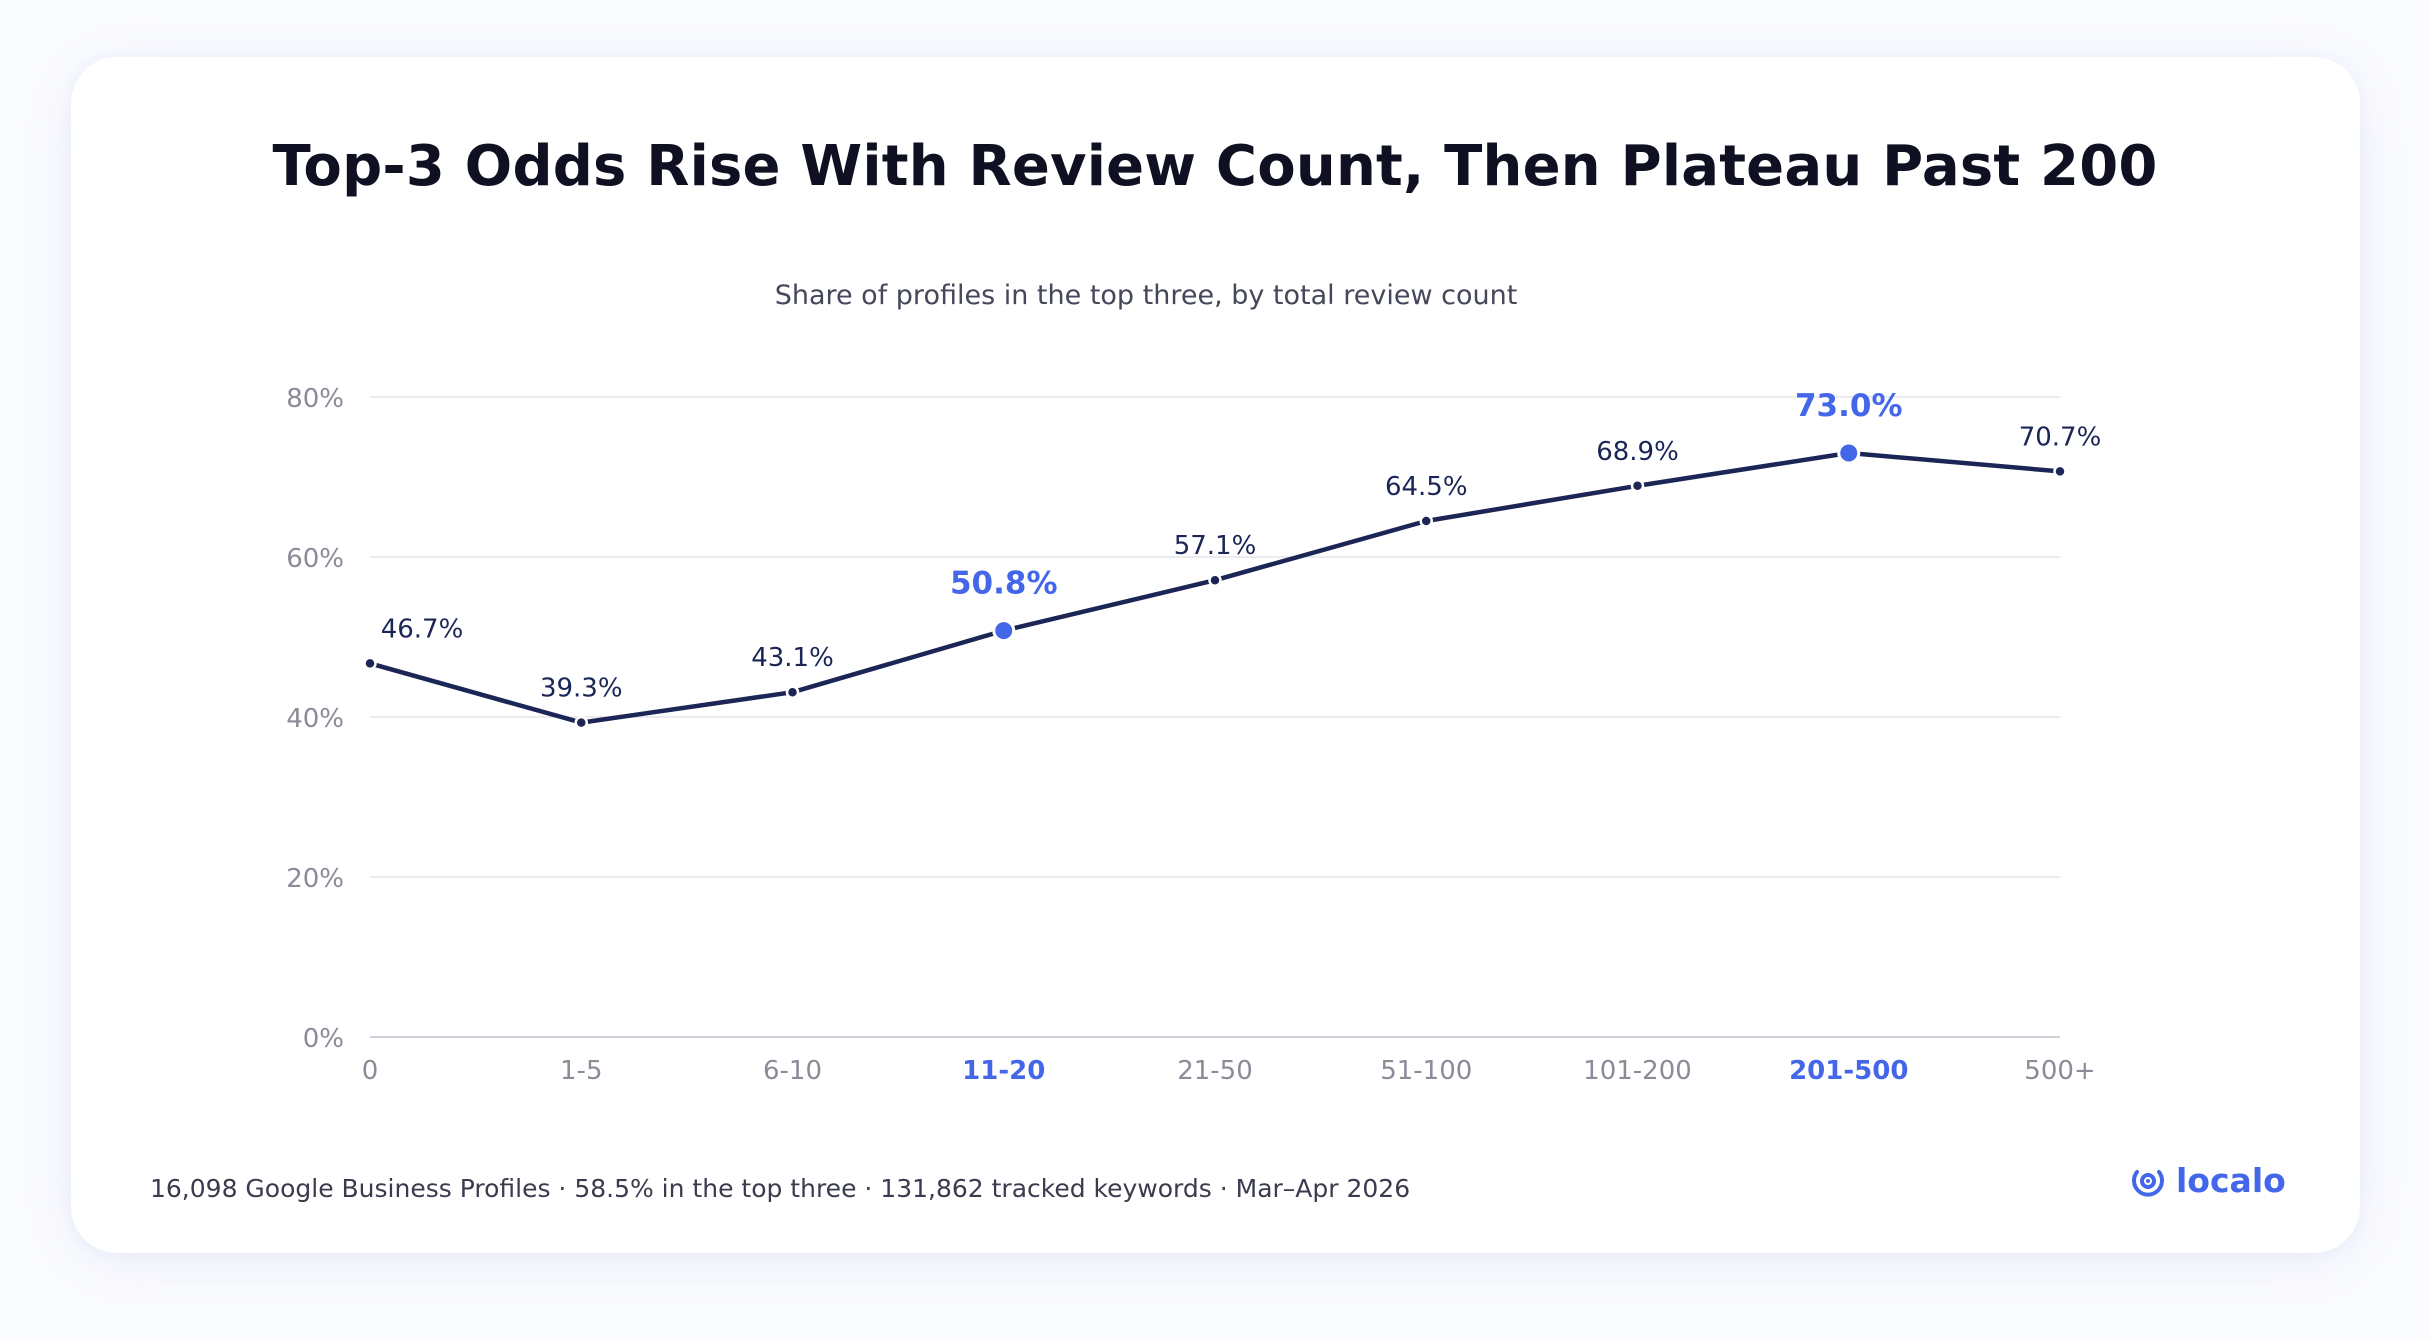 This screenshot has height=1340, width=2430. Describe the element at coordinates (792, 1071) in the screenshot. I see `x-tick-label: 6-10` at that location.